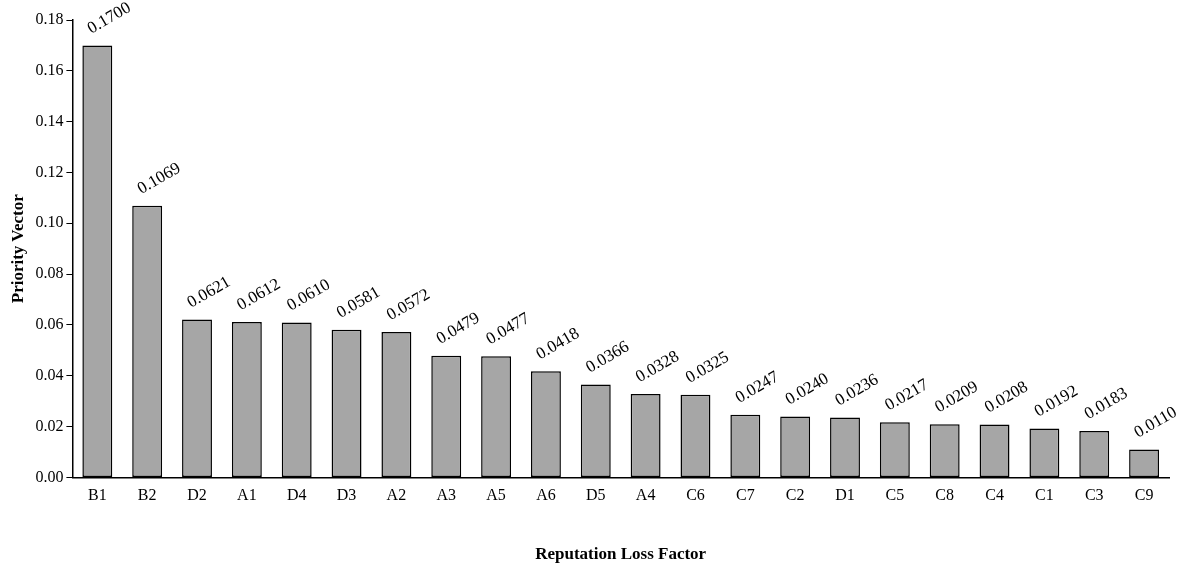 The height and width of the screenshot is (571, 1187). What do you see at coordinates (1144, 495) in the screenshot?
I see `x-tick-label: C9` at bounding box center [1144, 495].